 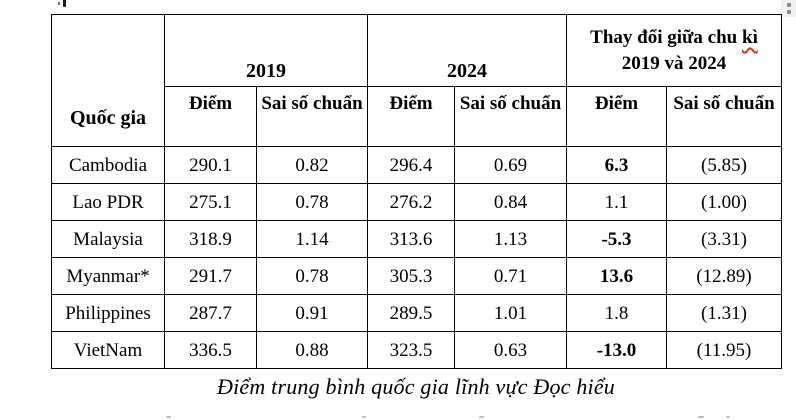 What do you see at coordinates (108, 350) in the screenshot?
I see `country-cell: VietNam` at bounding box center [108, 350].